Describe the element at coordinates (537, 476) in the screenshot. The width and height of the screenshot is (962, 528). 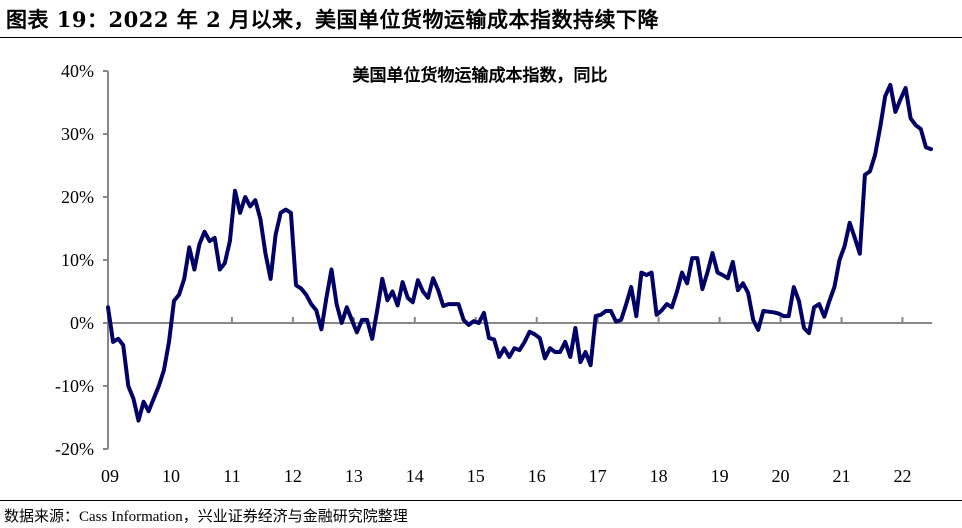
I see `x-tick-label: 16` at that location.